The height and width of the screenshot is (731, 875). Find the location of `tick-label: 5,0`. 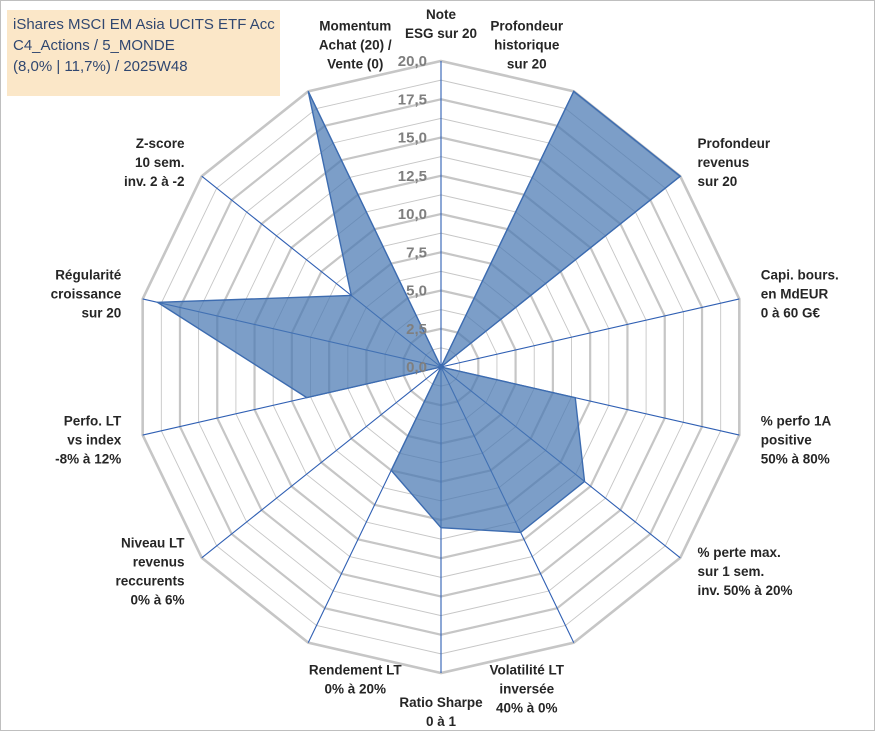

tick-label: 5,0 is located at coordinates (416, 291).